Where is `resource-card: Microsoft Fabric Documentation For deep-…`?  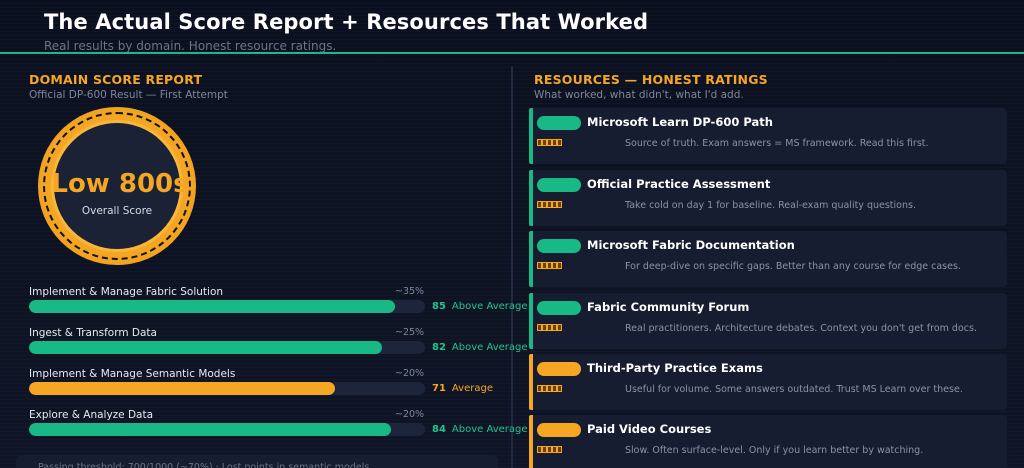 resource-card: Microsoft Fabric Documentation For deep-… is located at coordinates (768, 259).